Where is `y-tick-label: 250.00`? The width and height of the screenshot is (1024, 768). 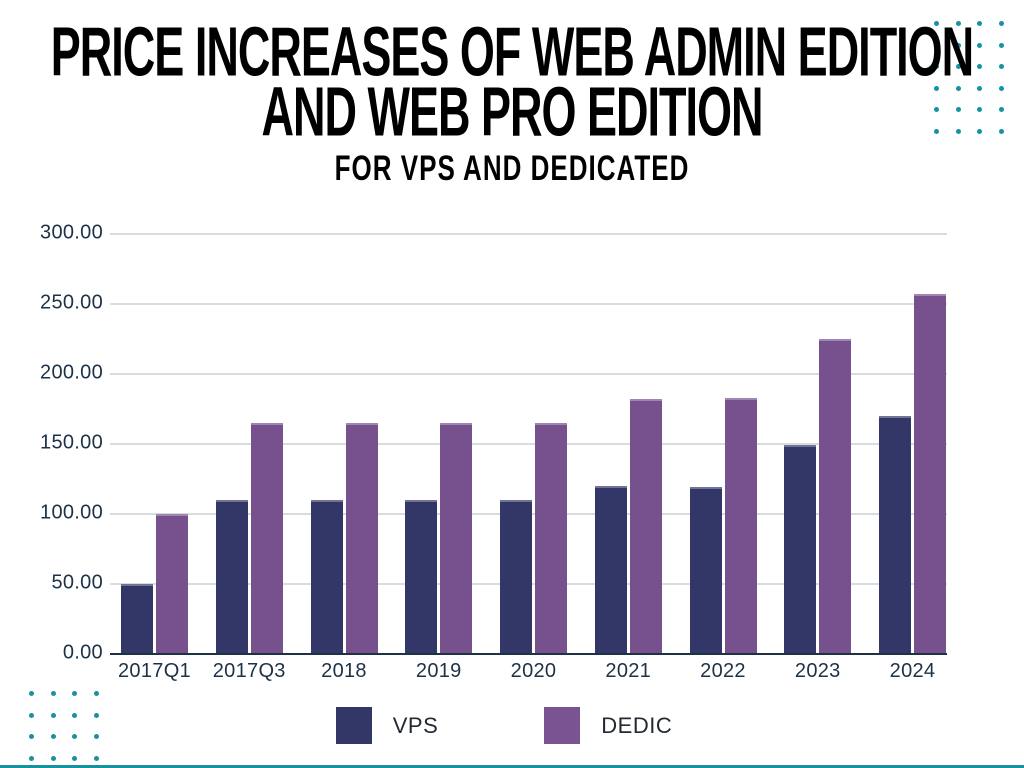
y-tick-label: 250.00 is located at coordinates (71, 302).